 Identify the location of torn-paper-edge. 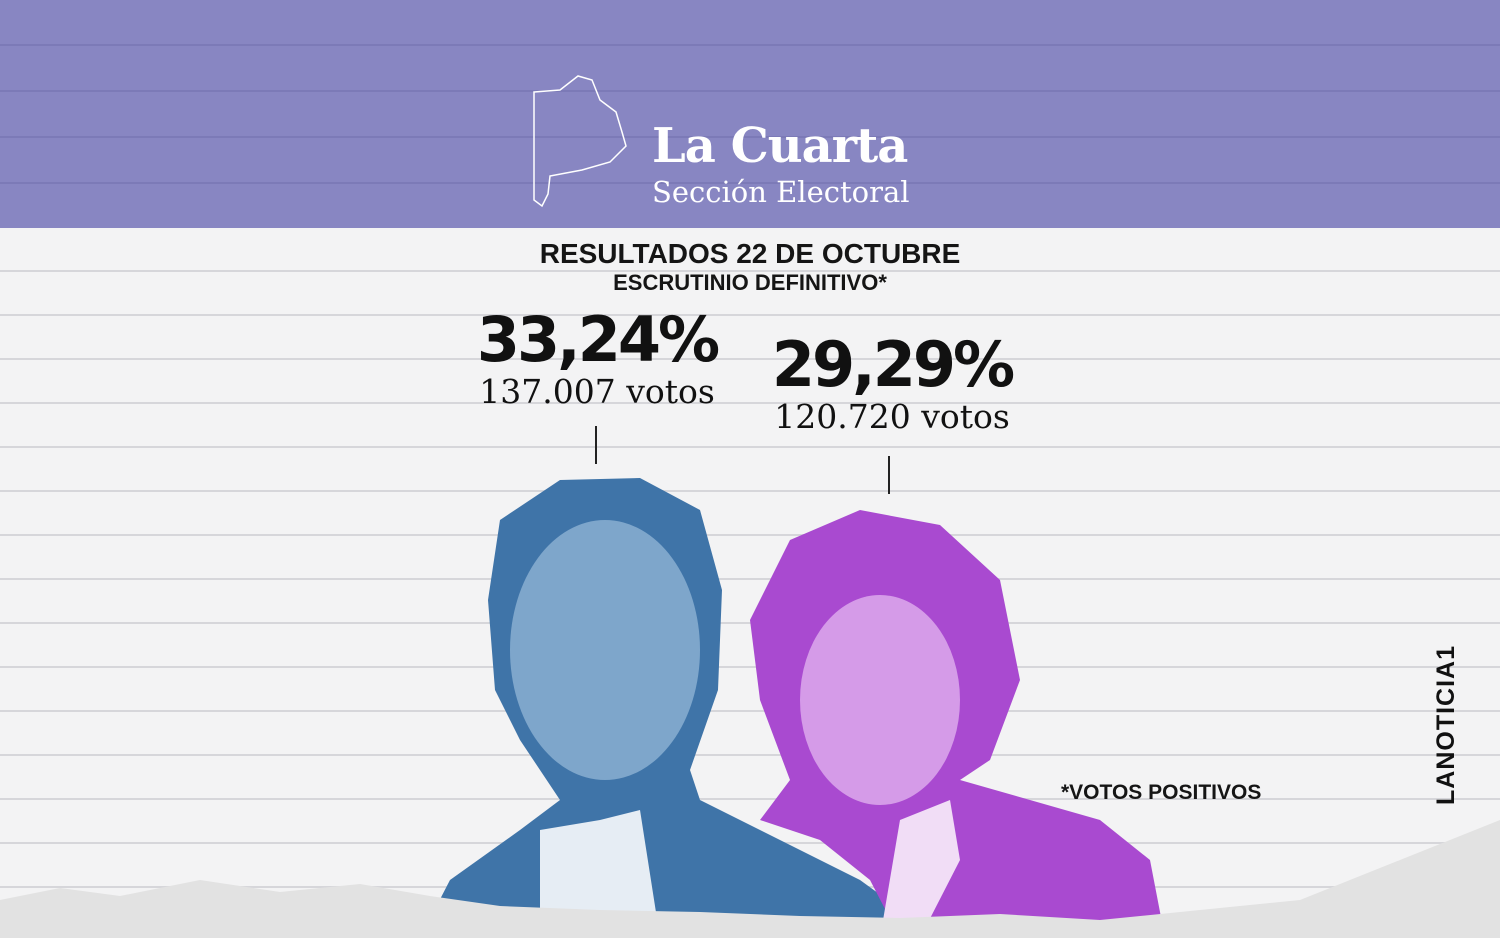
(750, 879).